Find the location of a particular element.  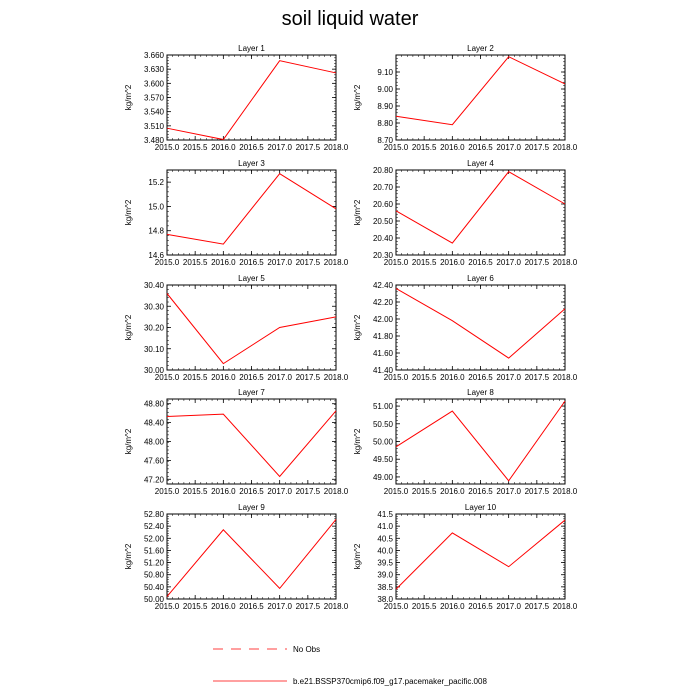

y-tick-label: 30.10 is located at coordinates (154, 349).